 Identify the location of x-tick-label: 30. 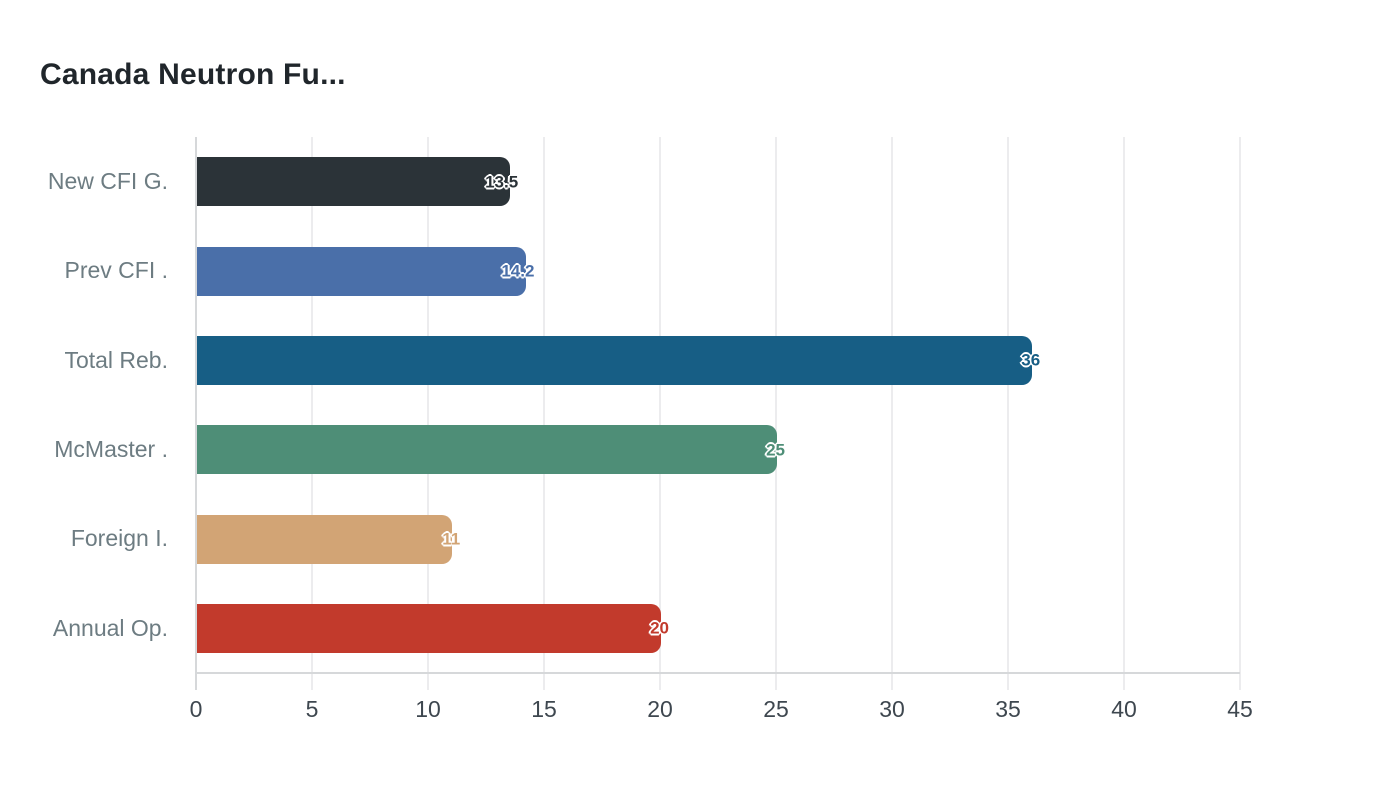
(892, 709).